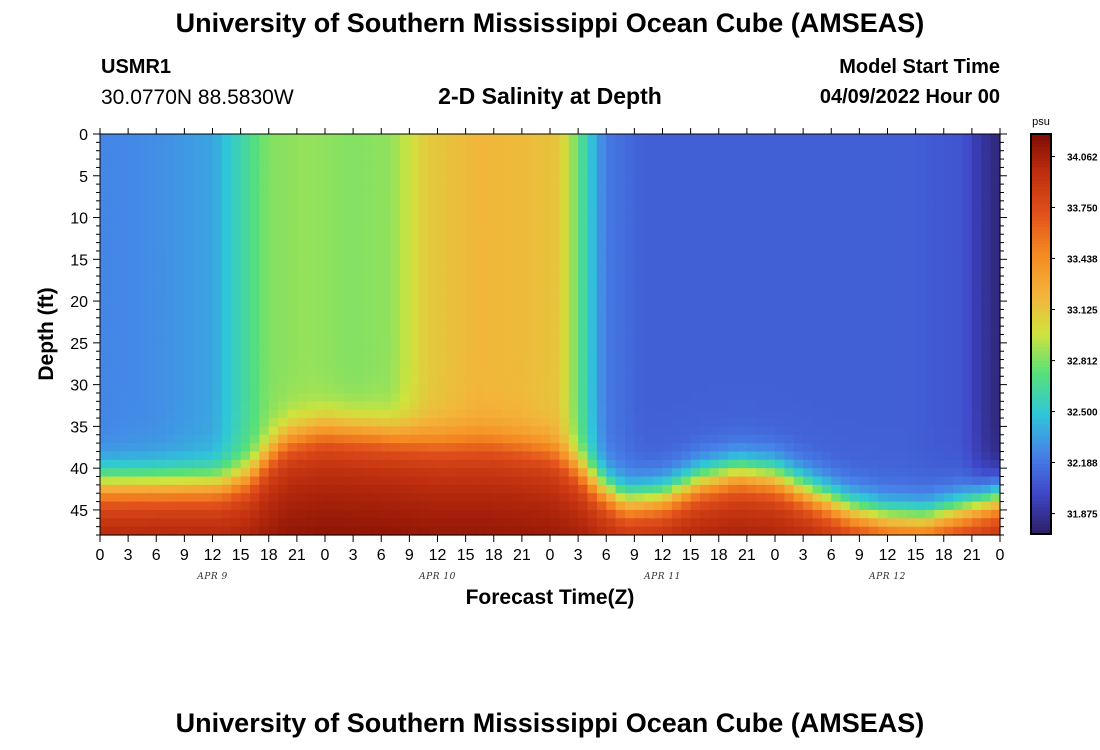  What do you see at coordinates (325, 555) in the screenshot?
I see `x-tick-label: 0` at bounding box center [325, 555].